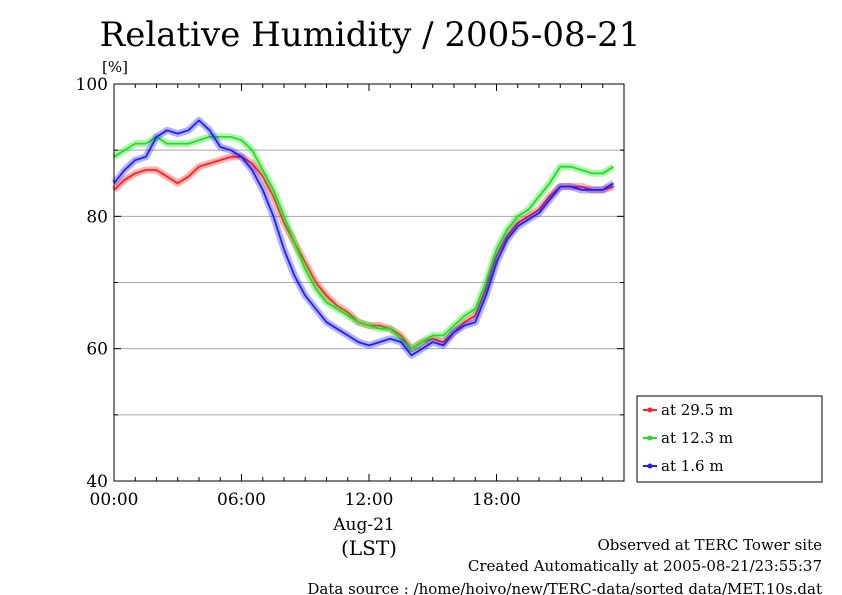  Describe the element at coordinates (709, 545) in the screenshot. I see `footer-site: Observed at TERC Tower site` at that location.